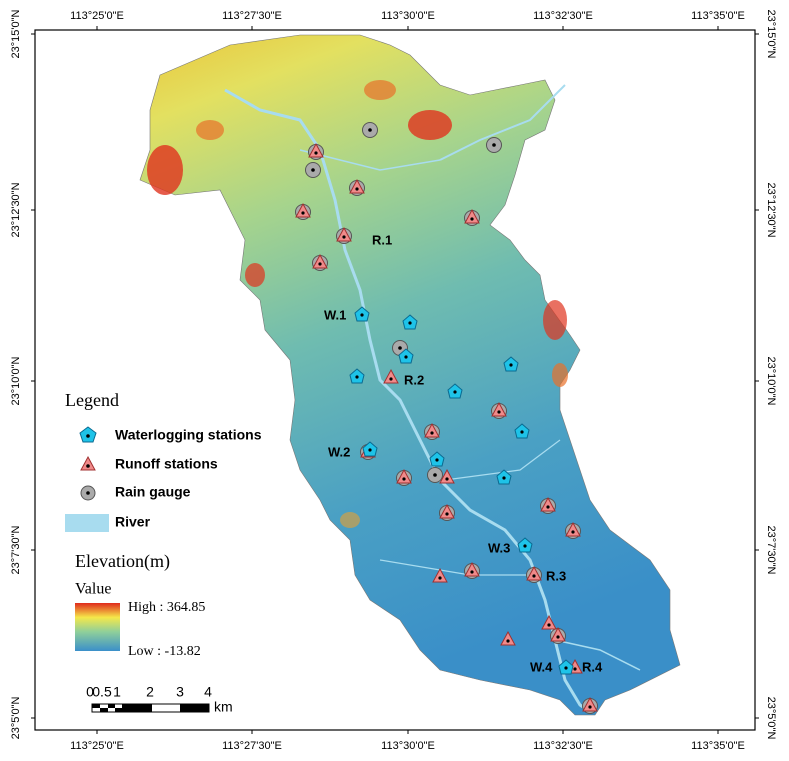 This screenshot has width=789, height=761. I want to click on scale-label: 4, so click(208, 692).